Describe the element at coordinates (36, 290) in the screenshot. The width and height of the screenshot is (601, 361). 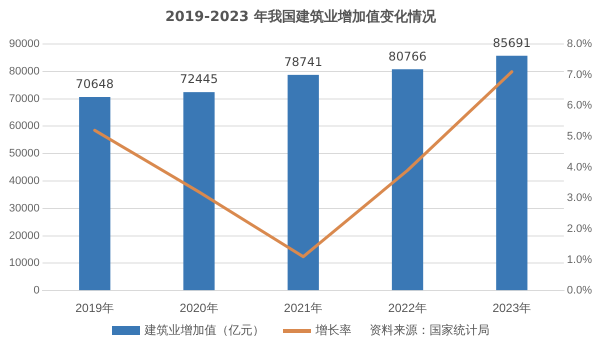
I see `y-tick-label: 0` at that location.